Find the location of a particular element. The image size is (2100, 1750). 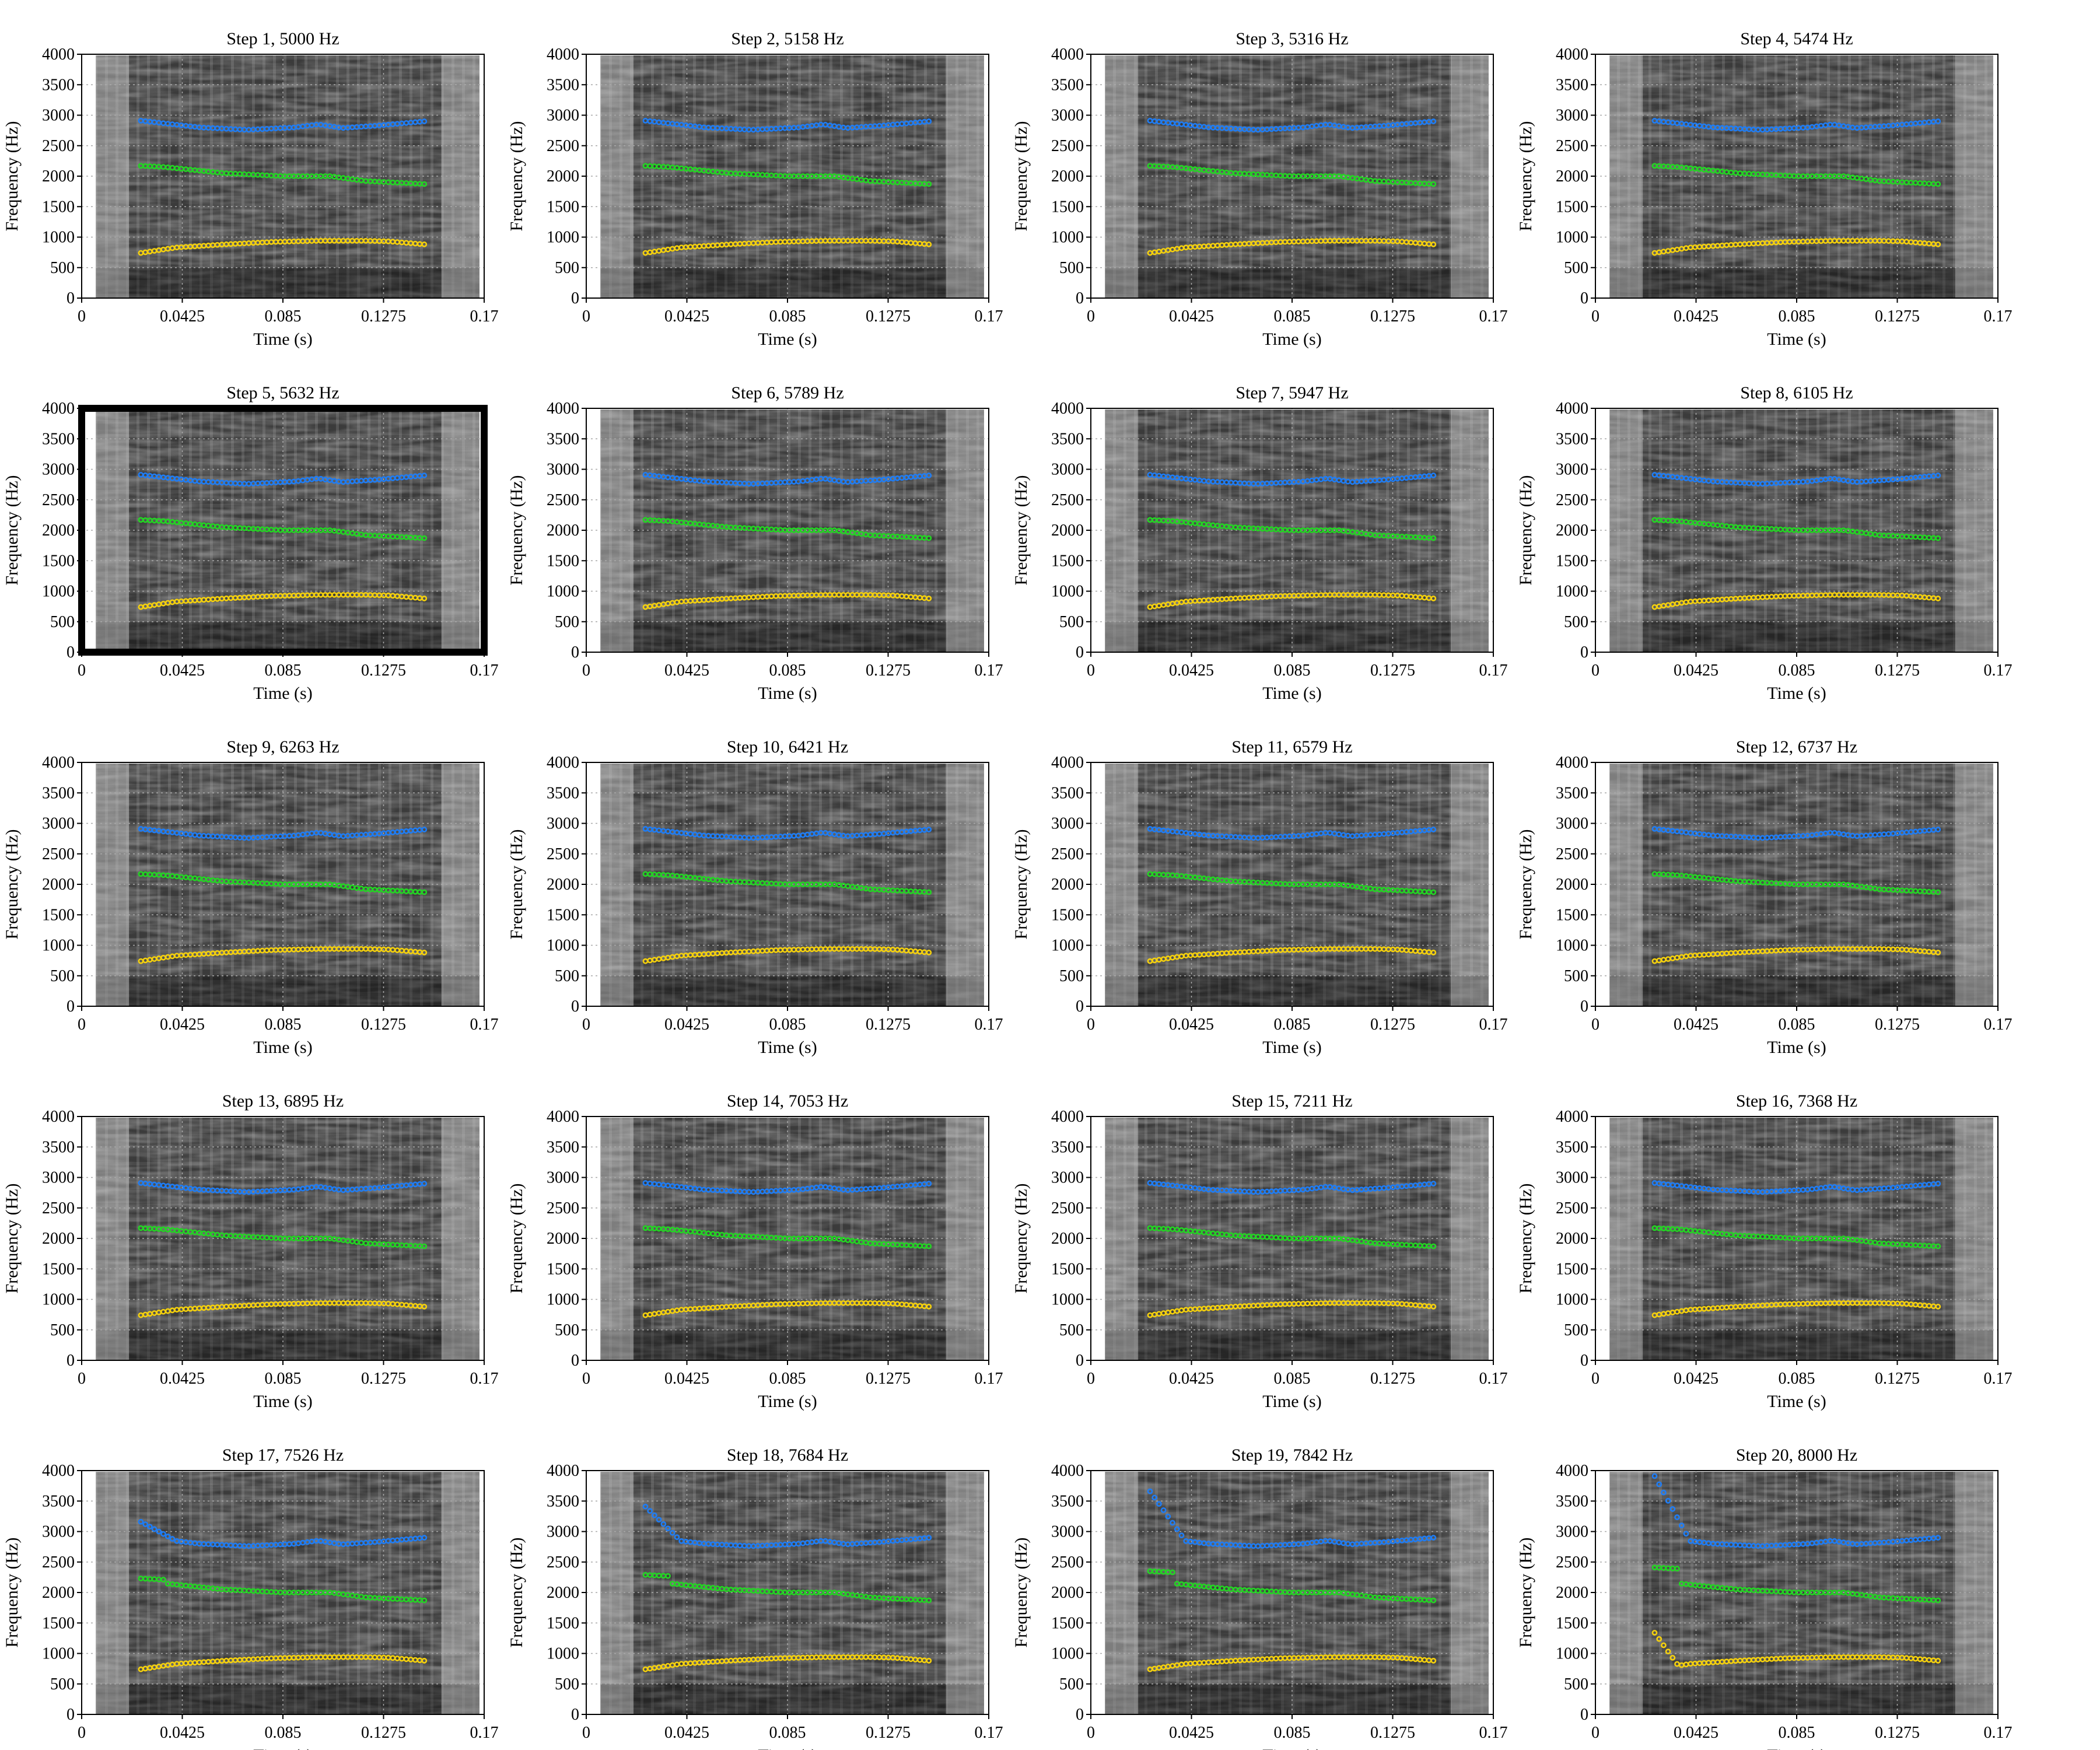

panel-title: Step 18, 7684 Hz is located at coordinates (787, 1455).